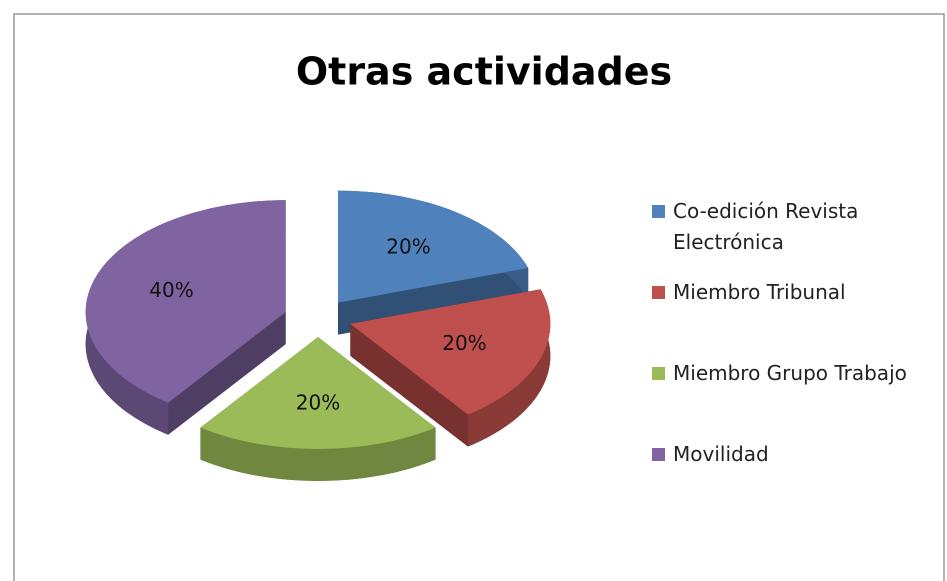 The width and height of the screenshot is (947, 581). What do you see at coordinates (766, 226) in the screenshot?
I see `legend-label: Co-edición Revista Electrónica` at bounding box center [766, 226].